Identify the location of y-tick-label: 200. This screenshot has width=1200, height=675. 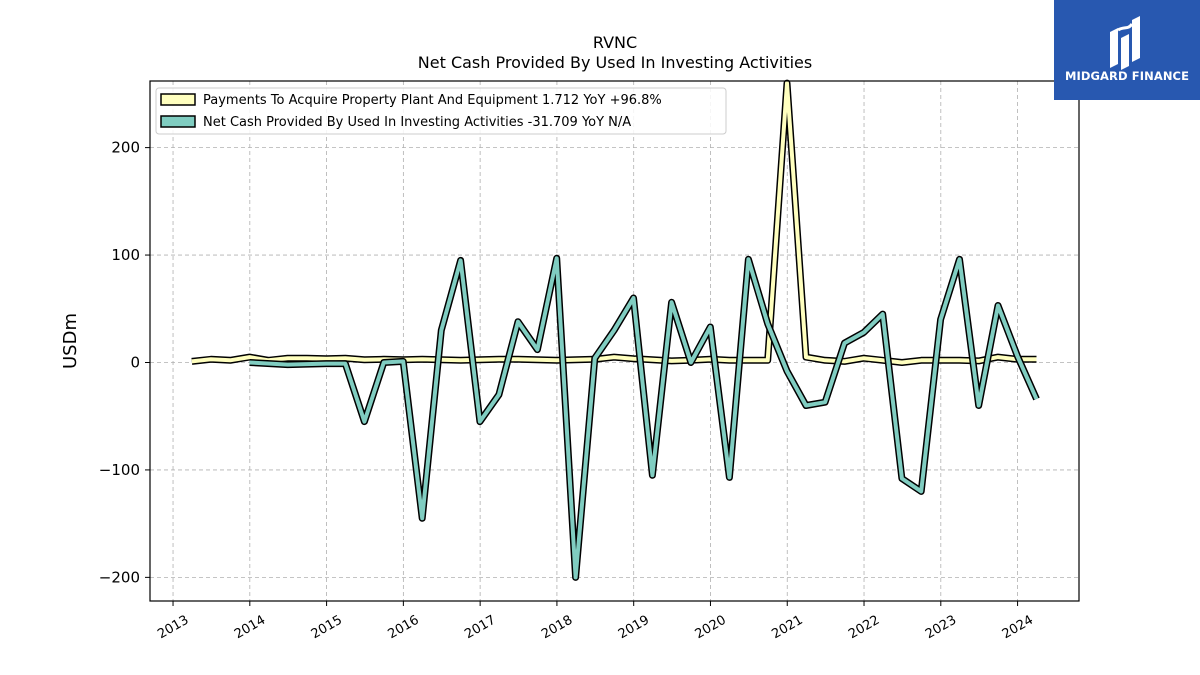
(125, 148).